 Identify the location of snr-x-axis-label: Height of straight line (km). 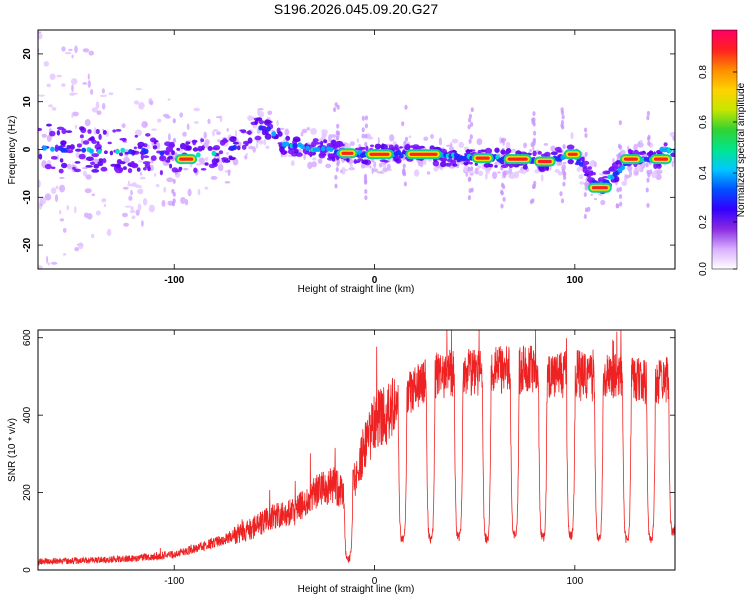
(356, 589).